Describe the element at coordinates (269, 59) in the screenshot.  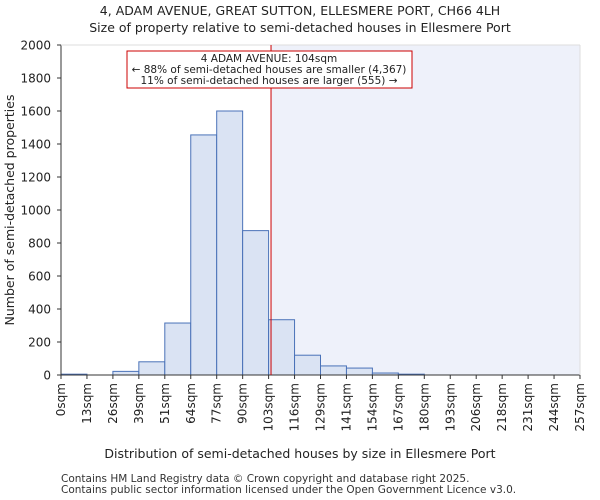
I see `annotation-title: 4 ADAM AVENUE: 104sqm` at that location.